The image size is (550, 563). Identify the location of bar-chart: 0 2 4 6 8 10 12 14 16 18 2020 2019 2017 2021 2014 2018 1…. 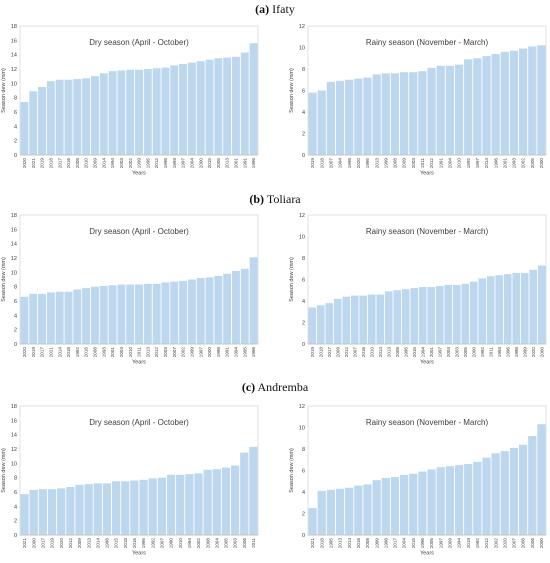
(130, 289).